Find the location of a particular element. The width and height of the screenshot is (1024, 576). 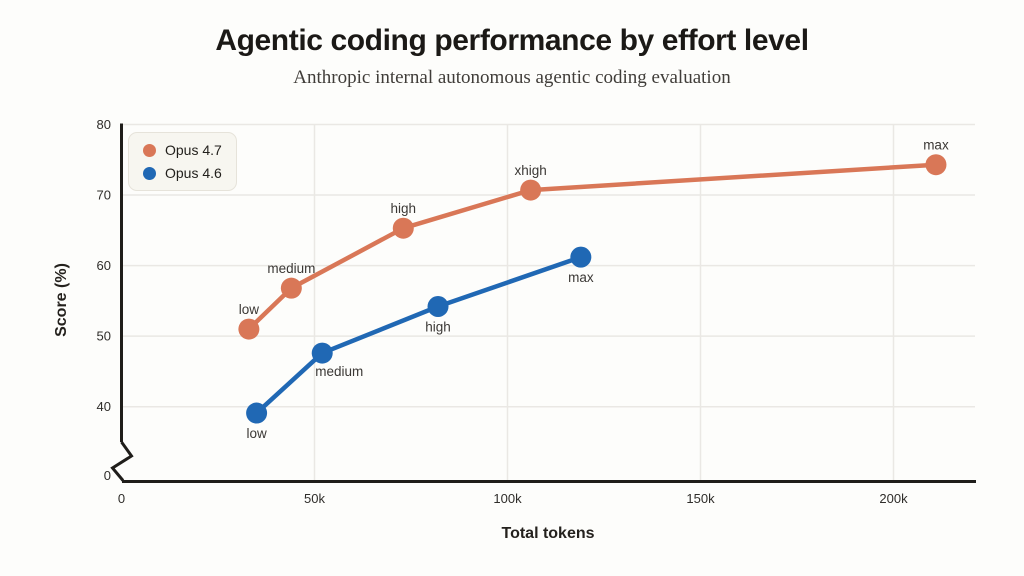

x-tick-labels: 0 50k 100k 150k 200k is located at coordinates (513, 498).